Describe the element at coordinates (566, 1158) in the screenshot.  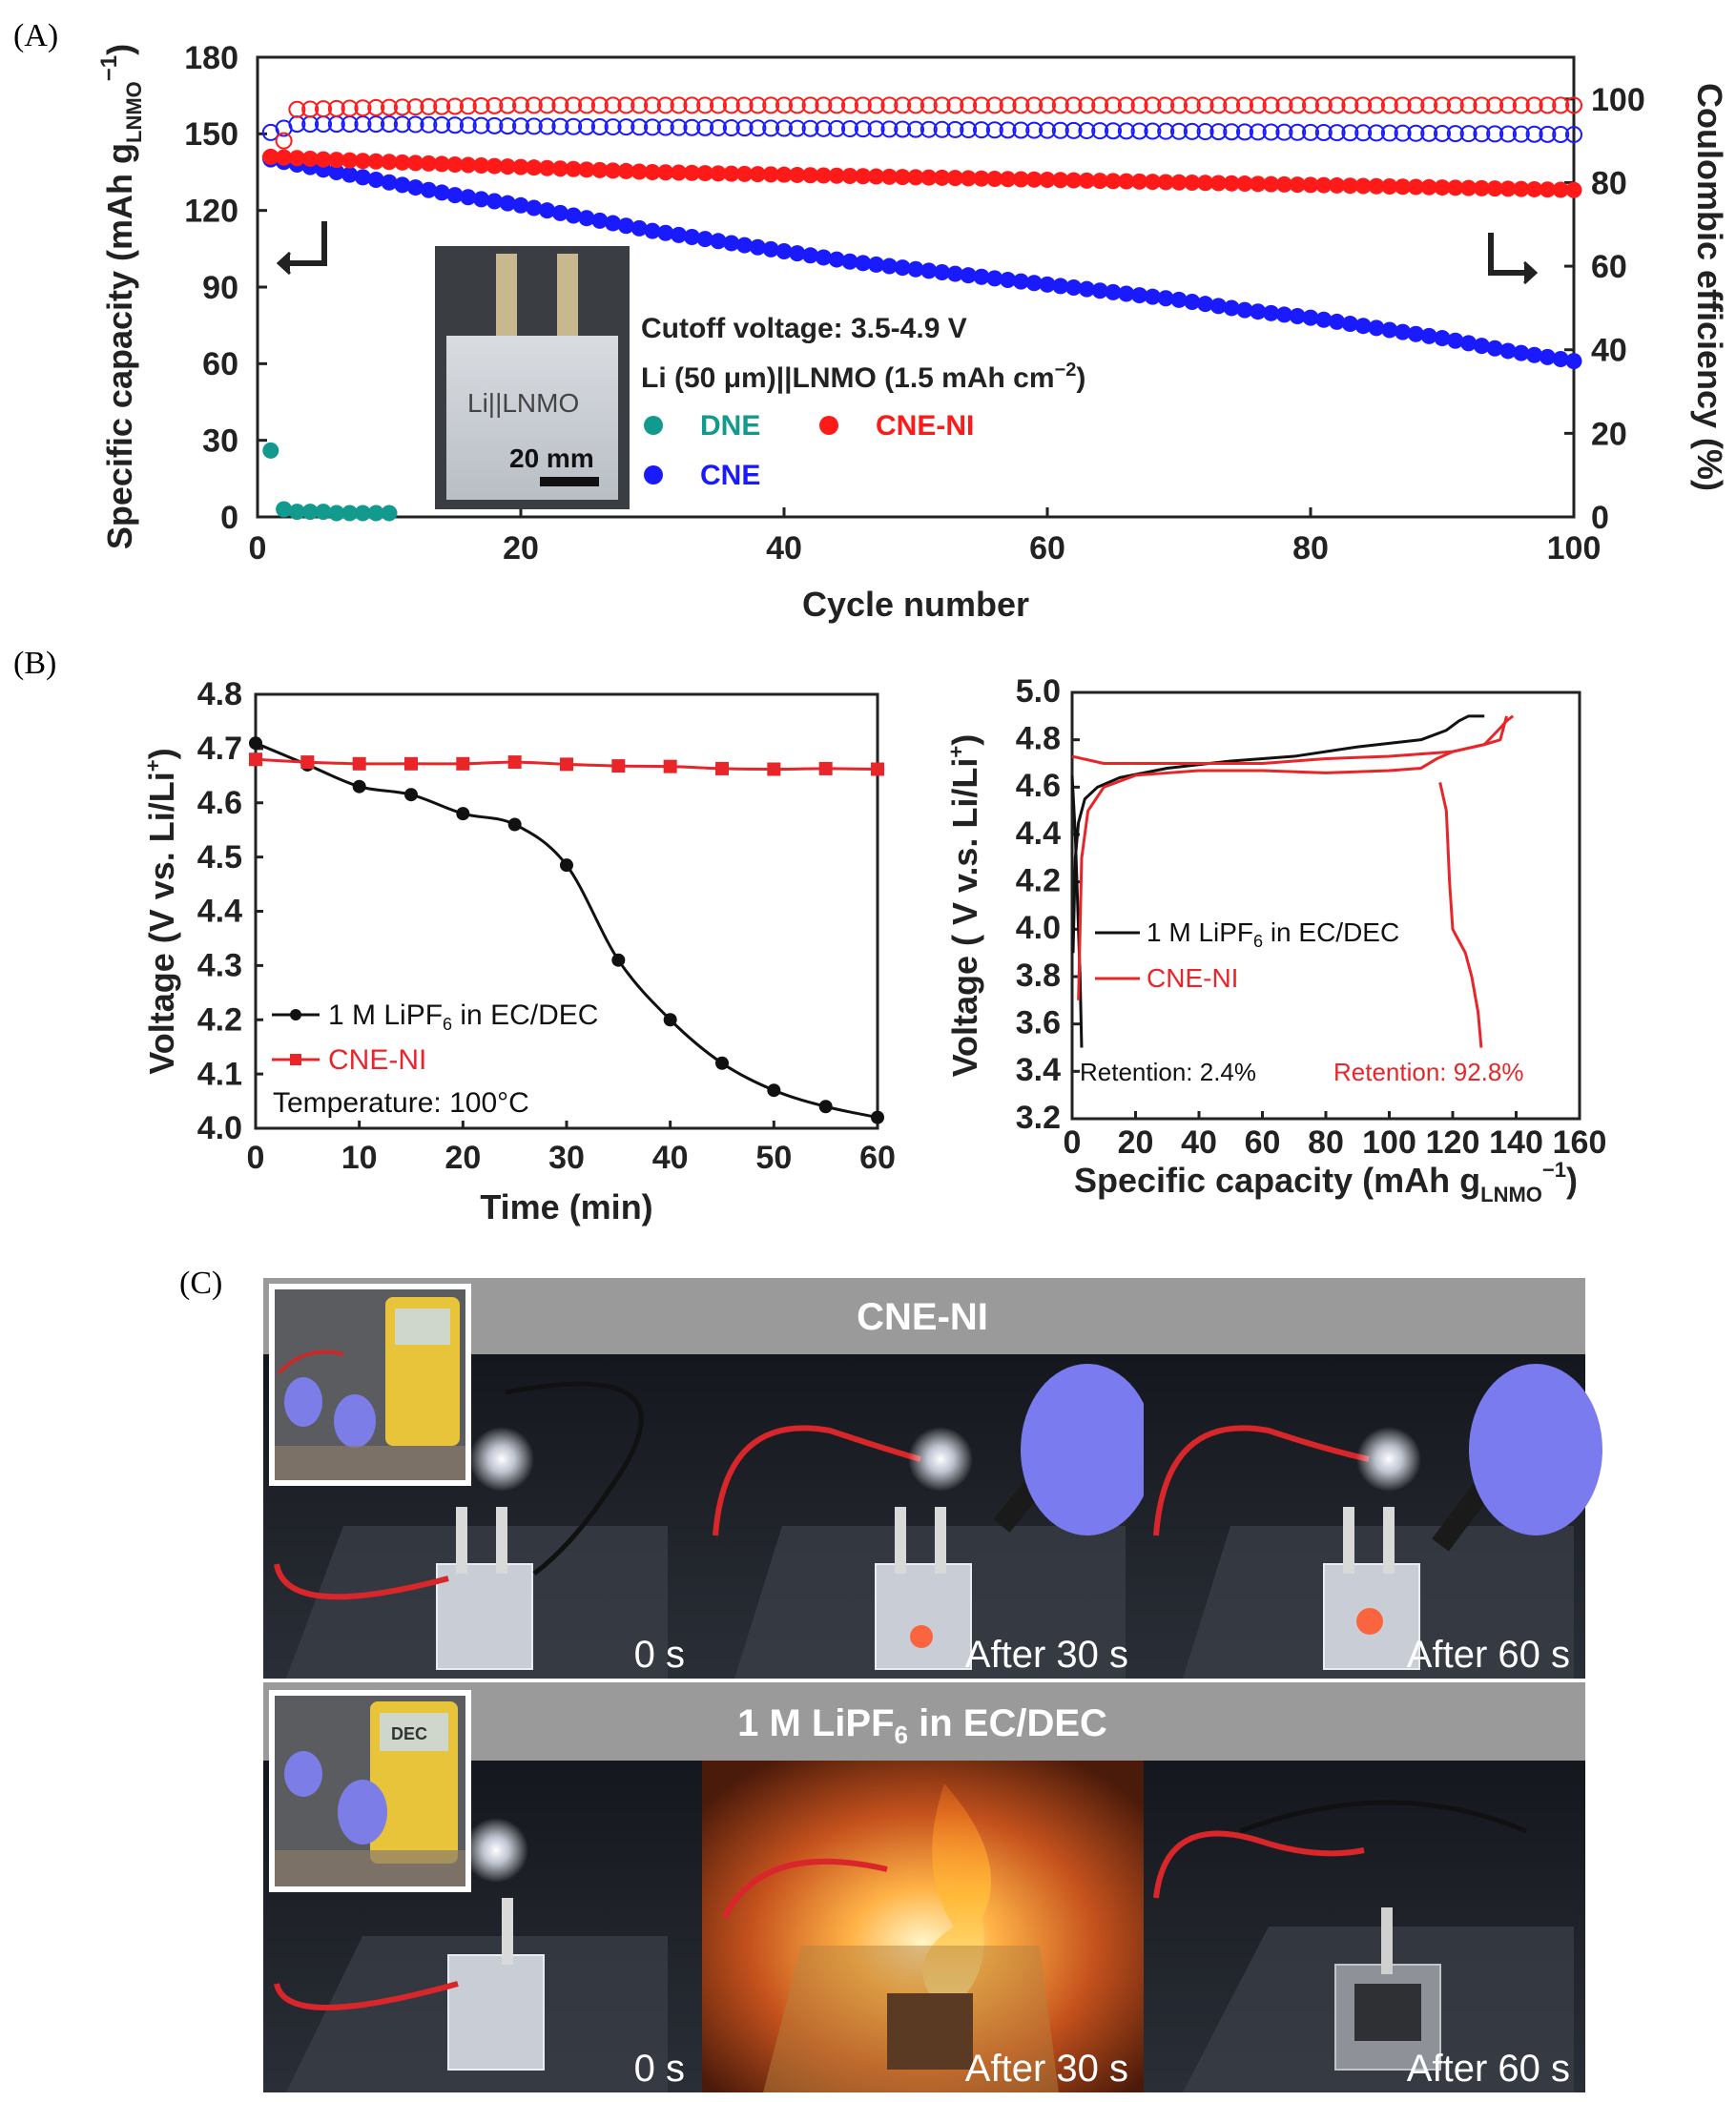
I see `x-tick-label: 30` at that location.